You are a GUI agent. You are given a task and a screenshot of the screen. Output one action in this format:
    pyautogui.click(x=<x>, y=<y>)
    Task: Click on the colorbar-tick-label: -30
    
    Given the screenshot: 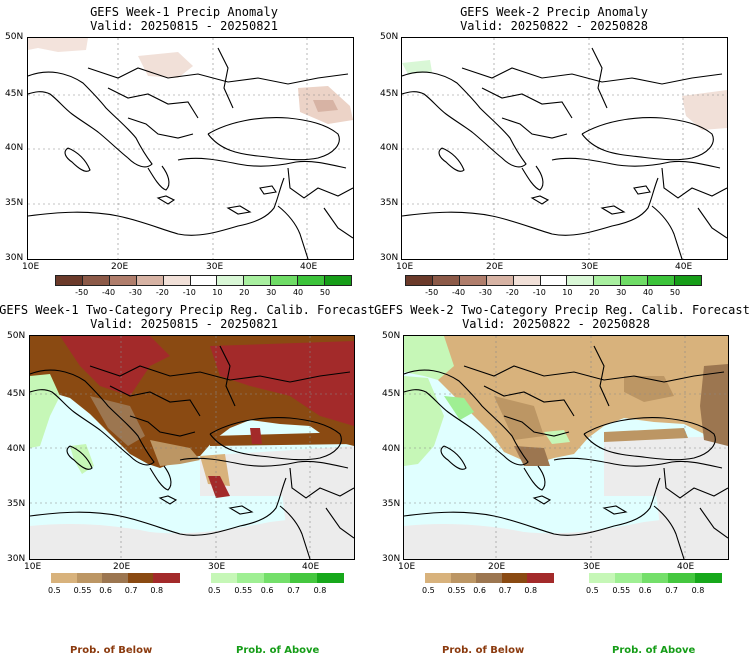 What is the action you would take?
    pyautogui.click(x=485, y=292)
    